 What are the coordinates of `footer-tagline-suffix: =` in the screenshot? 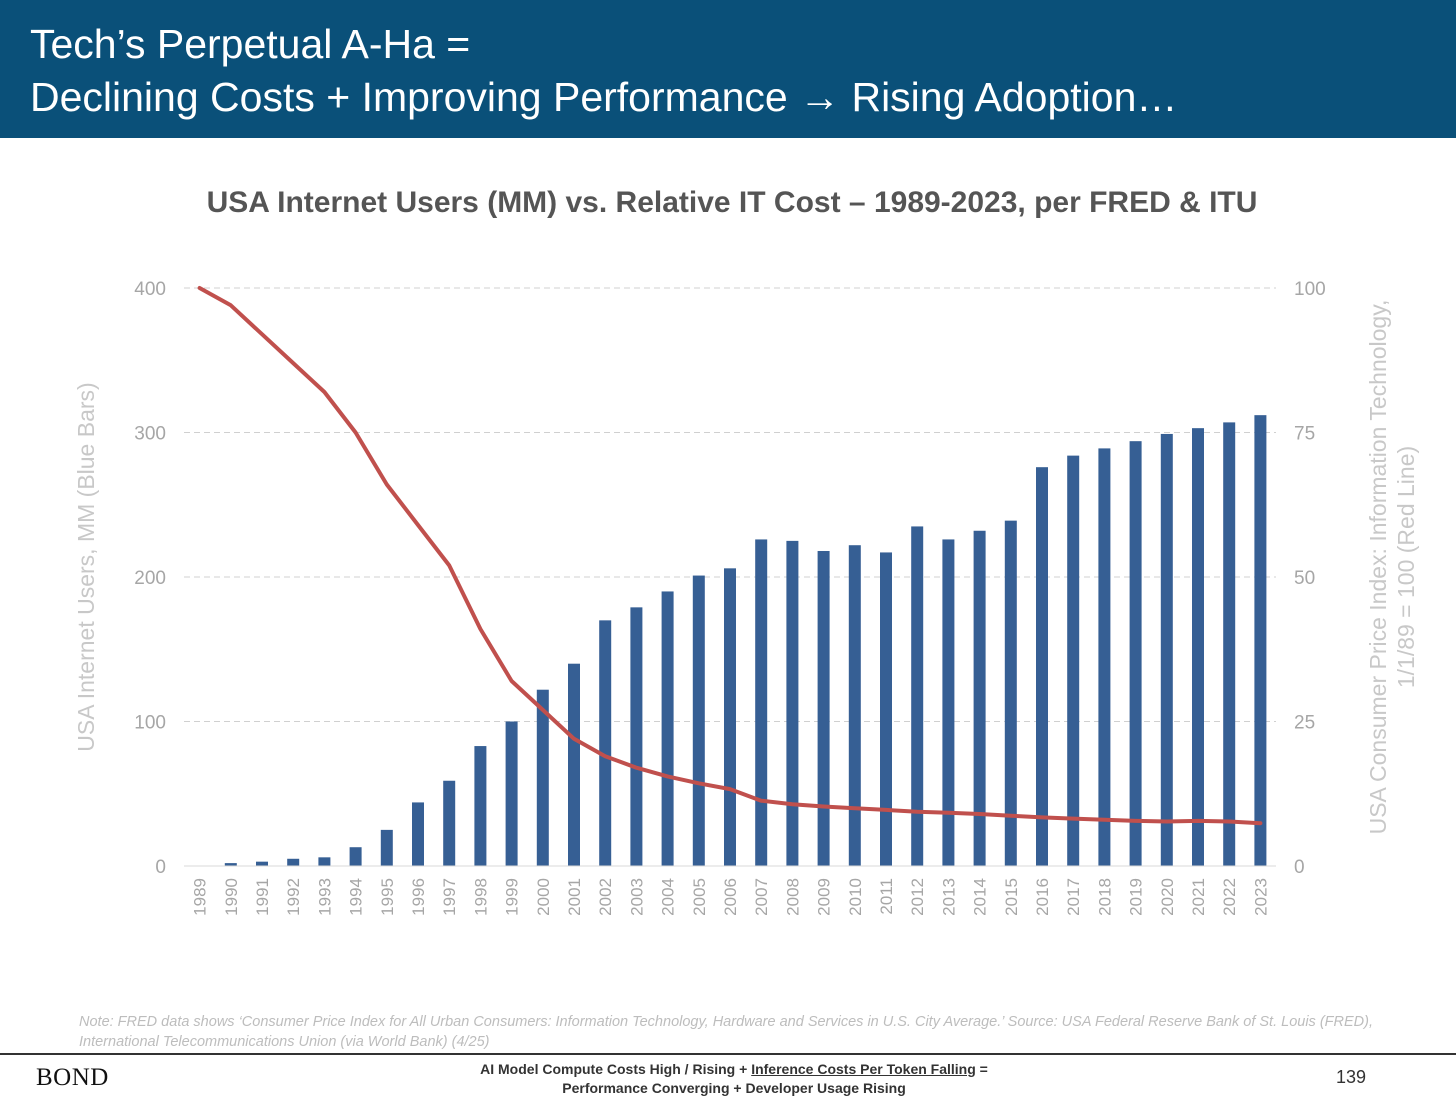 It's located at (981, 1069).